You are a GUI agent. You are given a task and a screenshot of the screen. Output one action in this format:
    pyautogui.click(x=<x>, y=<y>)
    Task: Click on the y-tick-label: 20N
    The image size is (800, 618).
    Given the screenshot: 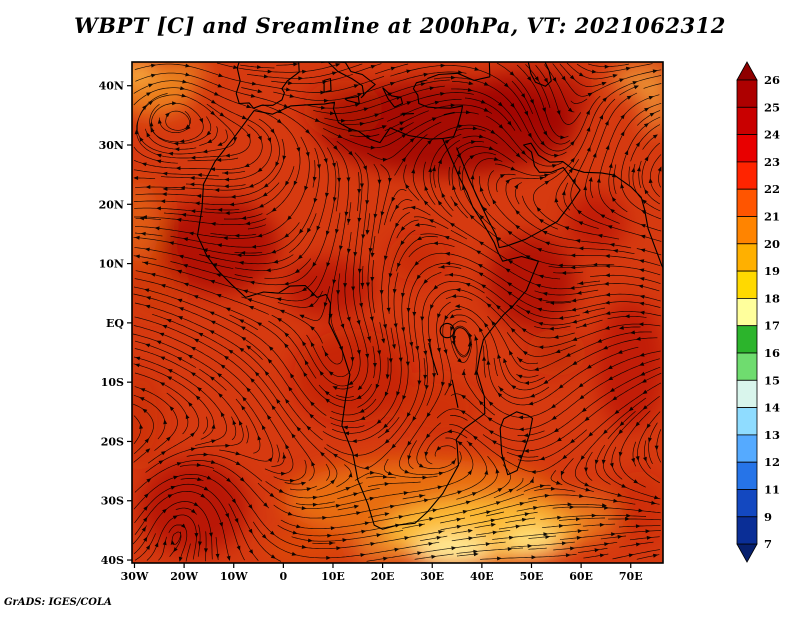 What is the action you would take?
    pyautogui.click(x=111, y=204)
    